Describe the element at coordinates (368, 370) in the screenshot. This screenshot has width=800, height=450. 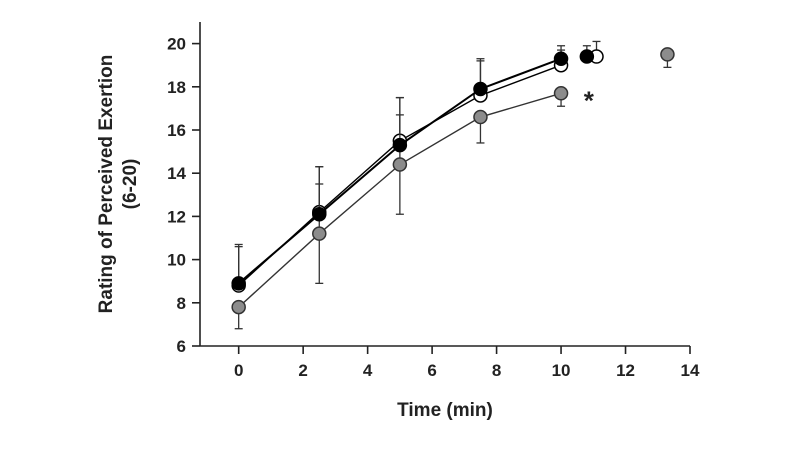
I see `x-tick-label: 4` at that location.